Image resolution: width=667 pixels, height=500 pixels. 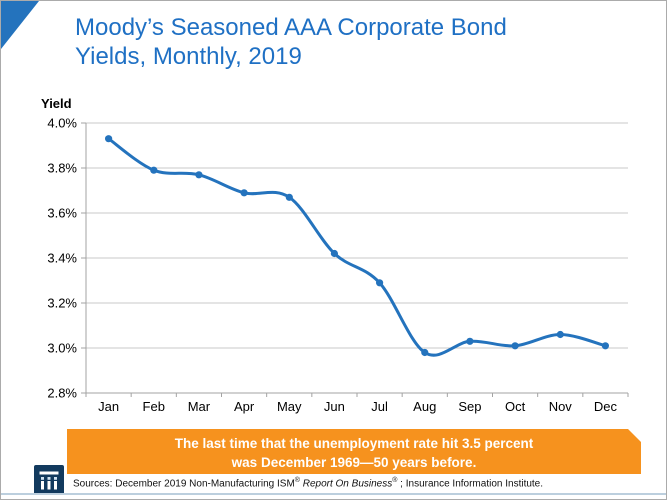 I want to click on callout-line2: was December 1969—50 years before., so click(x=354, y=462).